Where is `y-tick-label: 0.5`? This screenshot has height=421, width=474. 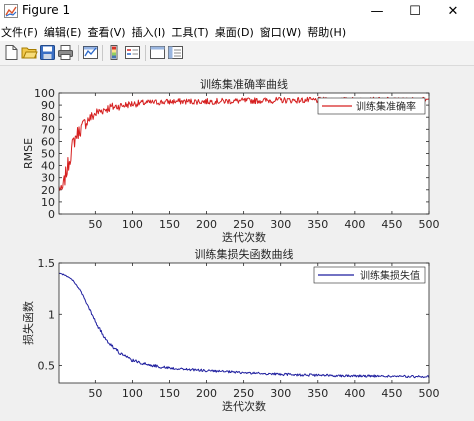 y-tick-label: 0.5 is located at coordinates (47, 366).